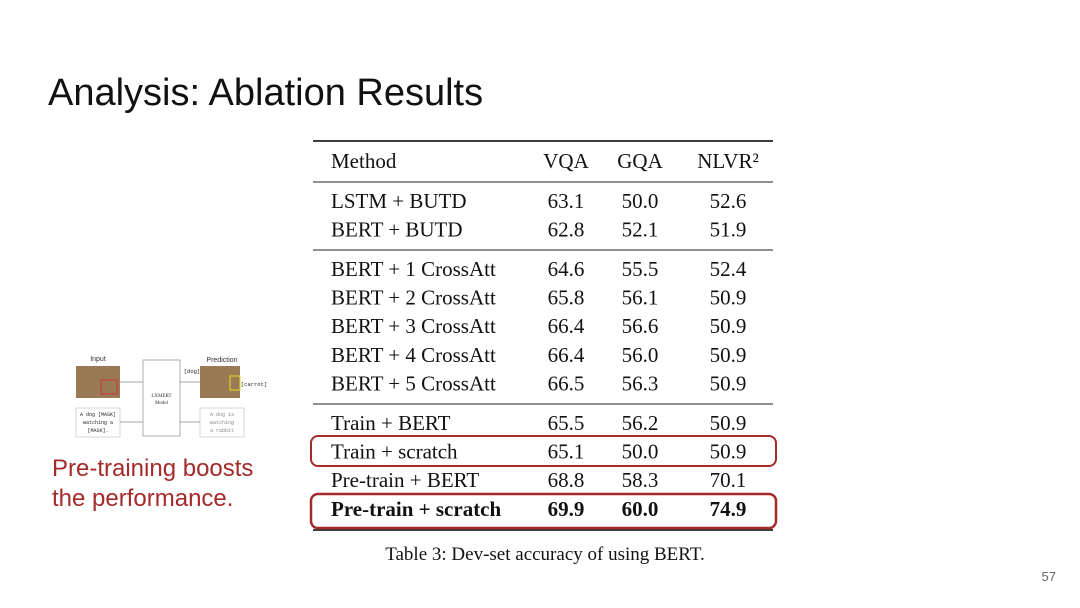 The image size is (1080, 608). What do you see at coordinates (98, 359) in the screenshot?
I see `diagram-label: Input` at bounding box center [98, 359].